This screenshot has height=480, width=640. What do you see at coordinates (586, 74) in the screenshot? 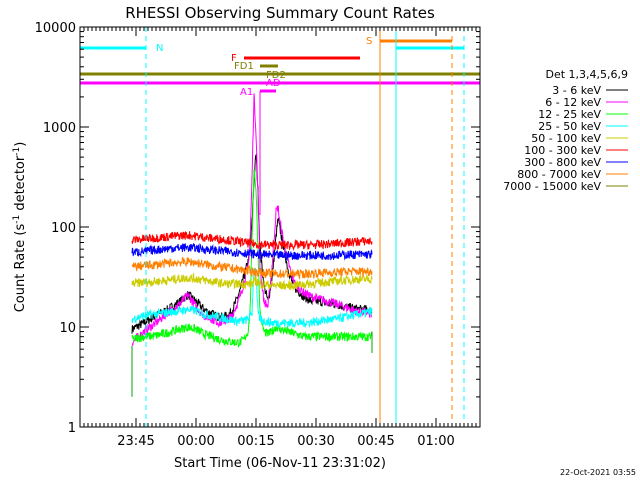
I see `legend-title: Det 1,3,4,5,6,9` at bounding box center [586, 74].